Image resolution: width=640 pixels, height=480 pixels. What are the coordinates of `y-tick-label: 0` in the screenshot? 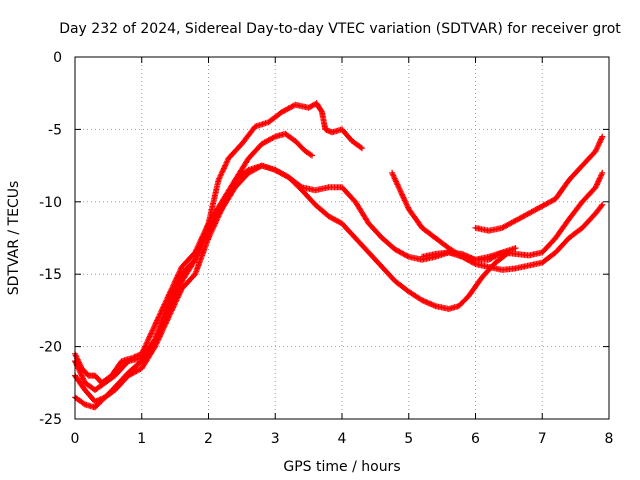 It's located at (57, 58).